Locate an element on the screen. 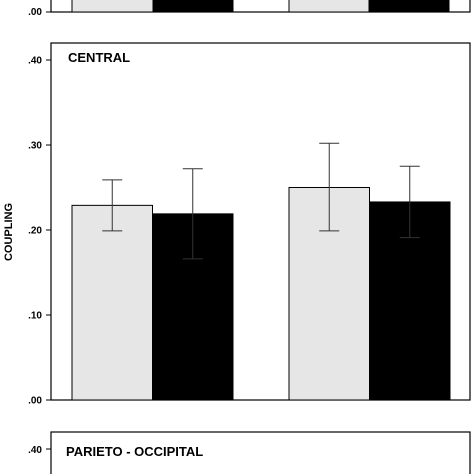 This screenshot has height=474, width=474. y-tick-label: .20 is located at coordinates (35, 231).